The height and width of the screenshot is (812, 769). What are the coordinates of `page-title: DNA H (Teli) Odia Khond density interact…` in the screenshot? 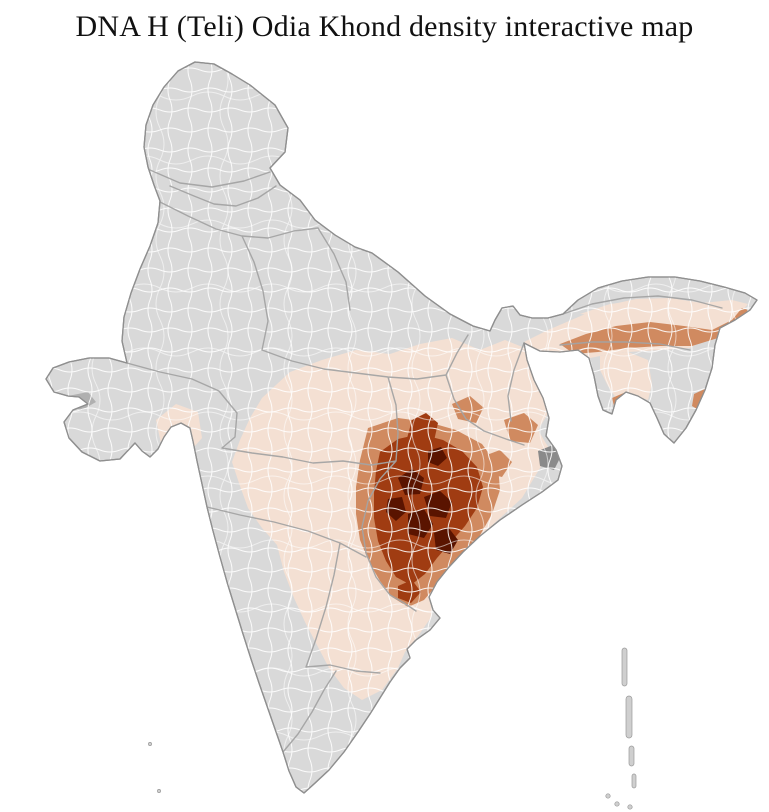 It's located at (384, 26).